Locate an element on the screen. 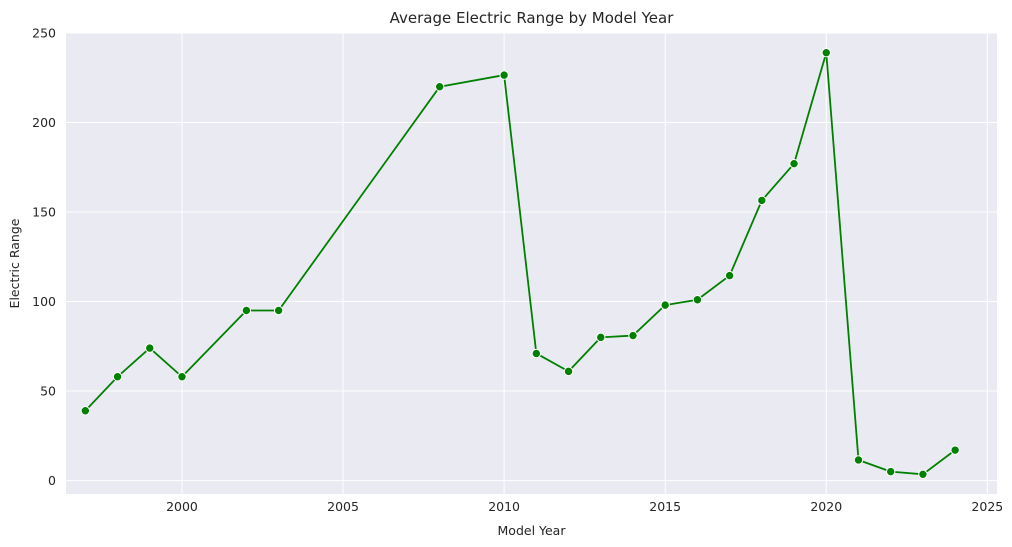  y-tick-label: 150 is located at coordinates (44, 212).